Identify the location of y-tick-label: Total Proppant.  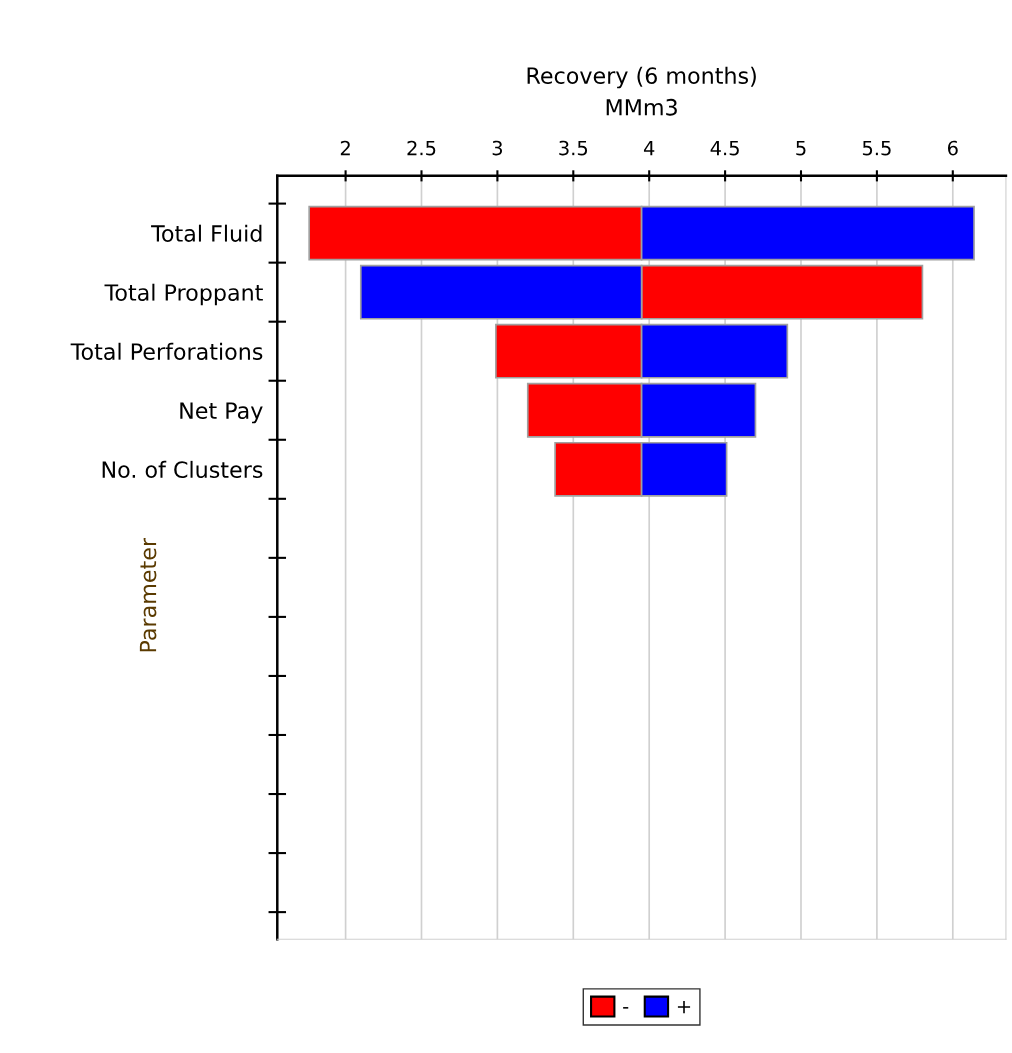
(183, 294).